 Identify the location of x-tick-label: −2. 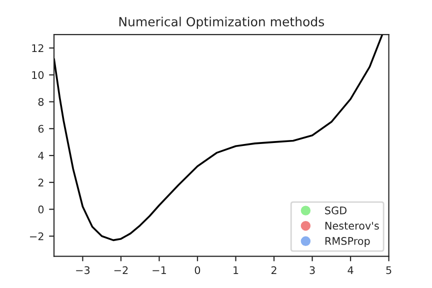
(121, 270).